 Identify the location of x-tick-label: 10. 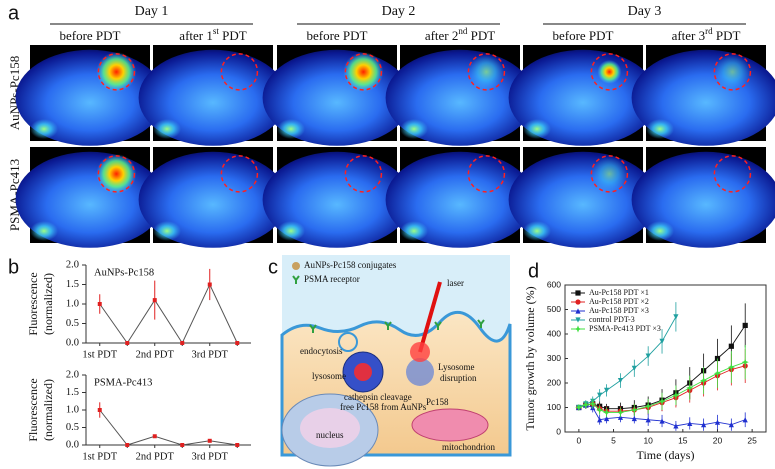
(648, 440).